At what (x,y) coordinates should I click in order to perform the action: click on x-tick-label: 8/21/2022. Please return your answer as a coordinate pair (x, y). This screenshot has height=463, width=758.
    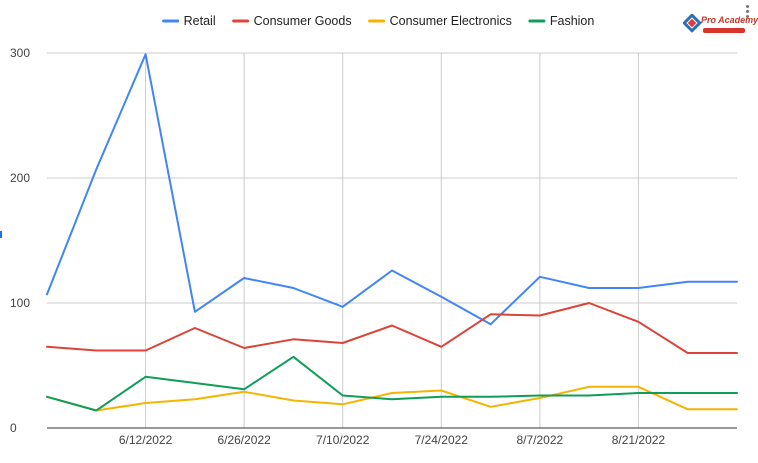
    Looking at the image, I should click on (639, 440).